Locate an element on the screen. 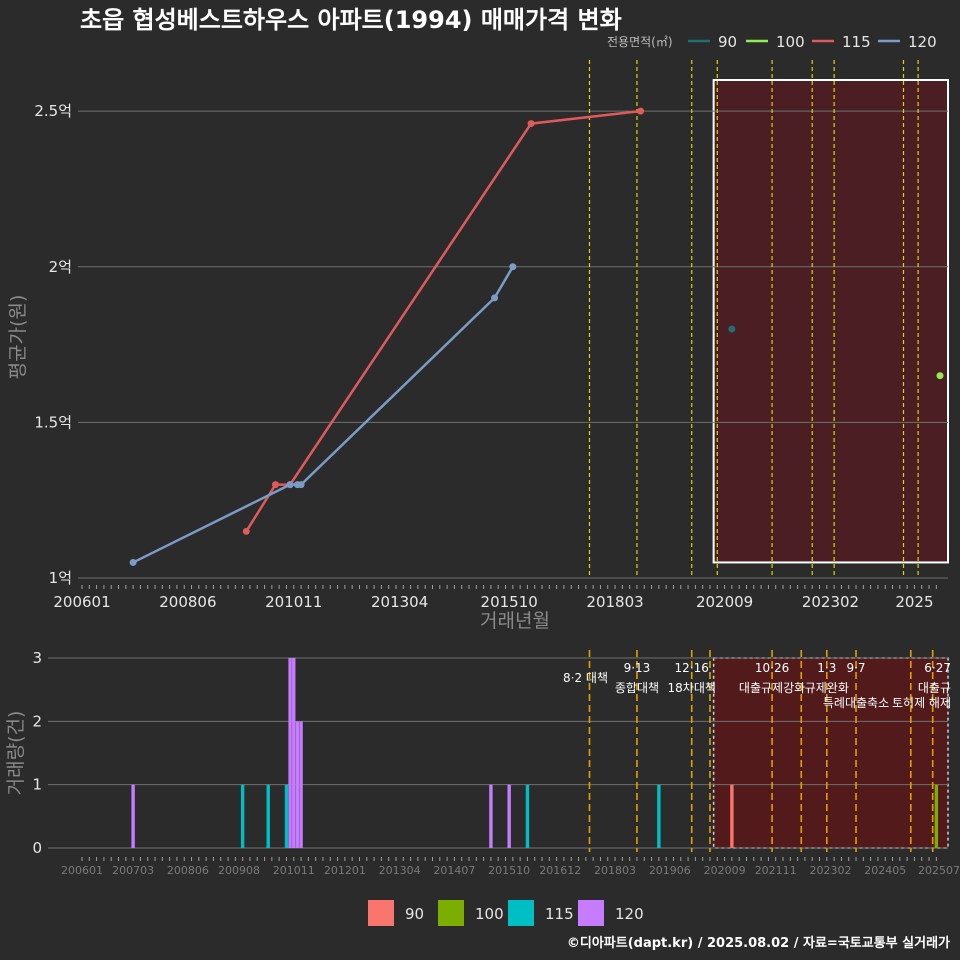 Image resolution: width=960 pixels, height=960 pixels. y-tick-label-1: 1.5억 is located at coordinates (53, 422).